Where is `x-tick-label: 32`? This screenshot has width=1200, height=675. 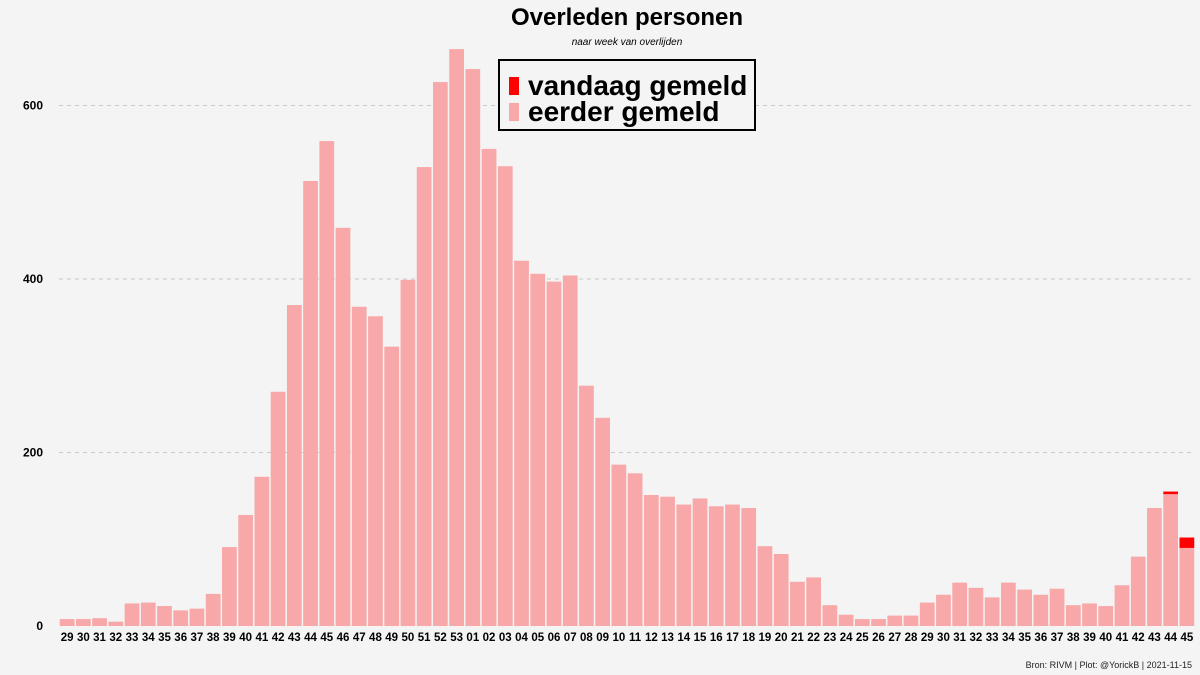
x-tick-label: 32 is located at coordinates (115, 638).